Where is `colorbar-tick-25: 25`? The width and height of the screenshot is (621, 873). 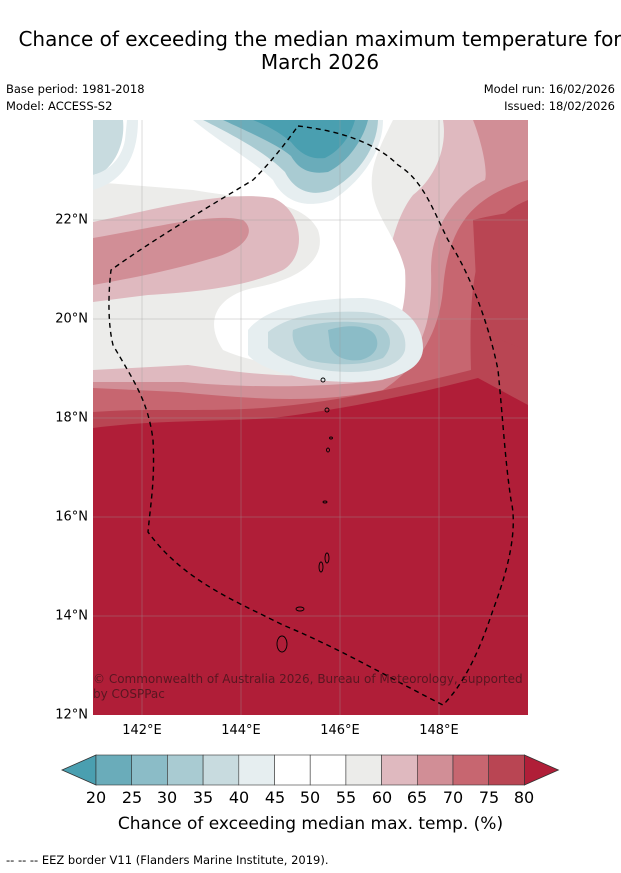 colorbar-tick-25: 25 is located at coordinates (132, 797).